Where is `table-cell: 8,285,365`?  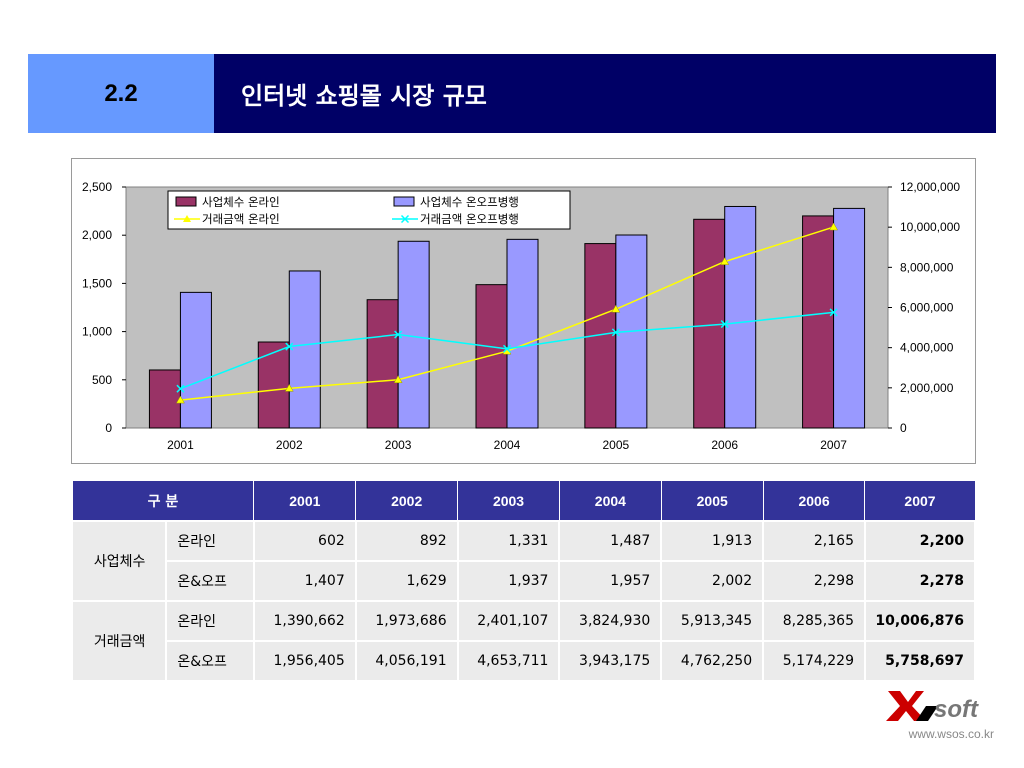
table-cell: 8,285,365 is located at coordinates (814, 621).